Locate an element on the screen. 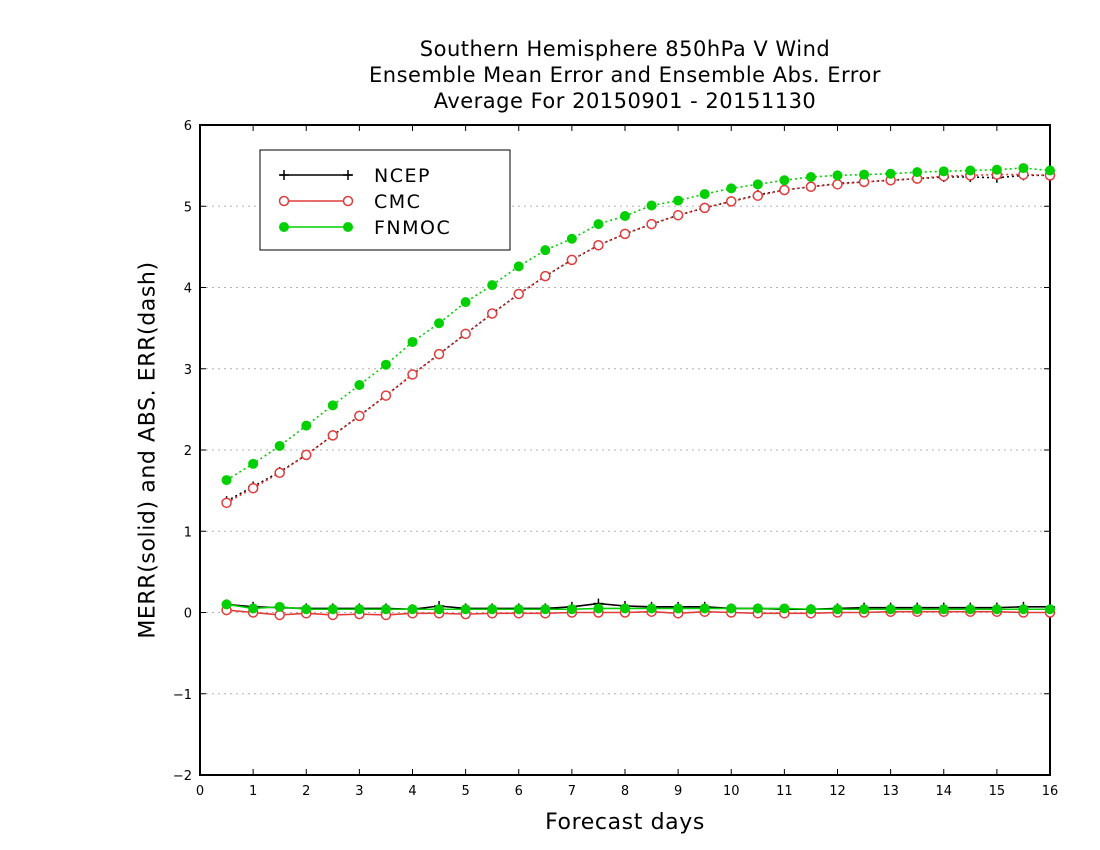 The image size is (1100, 850). chart-title-line-3: Average For 20150901 - 20151130 is located at coordinates (625, 101).